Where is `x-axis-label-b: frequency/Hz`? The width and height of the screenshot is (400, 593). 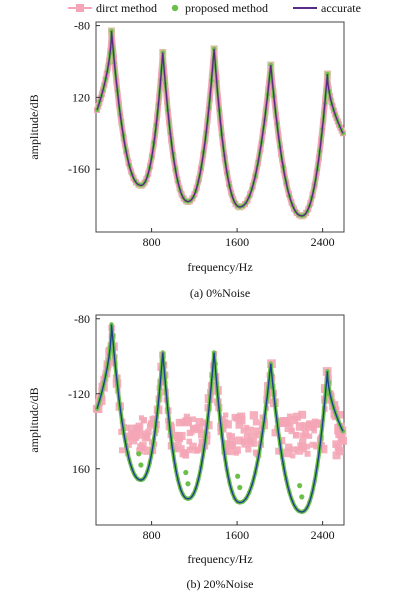
x-axis-label-b: frequency/Hz is located at coordinates (219, 559).